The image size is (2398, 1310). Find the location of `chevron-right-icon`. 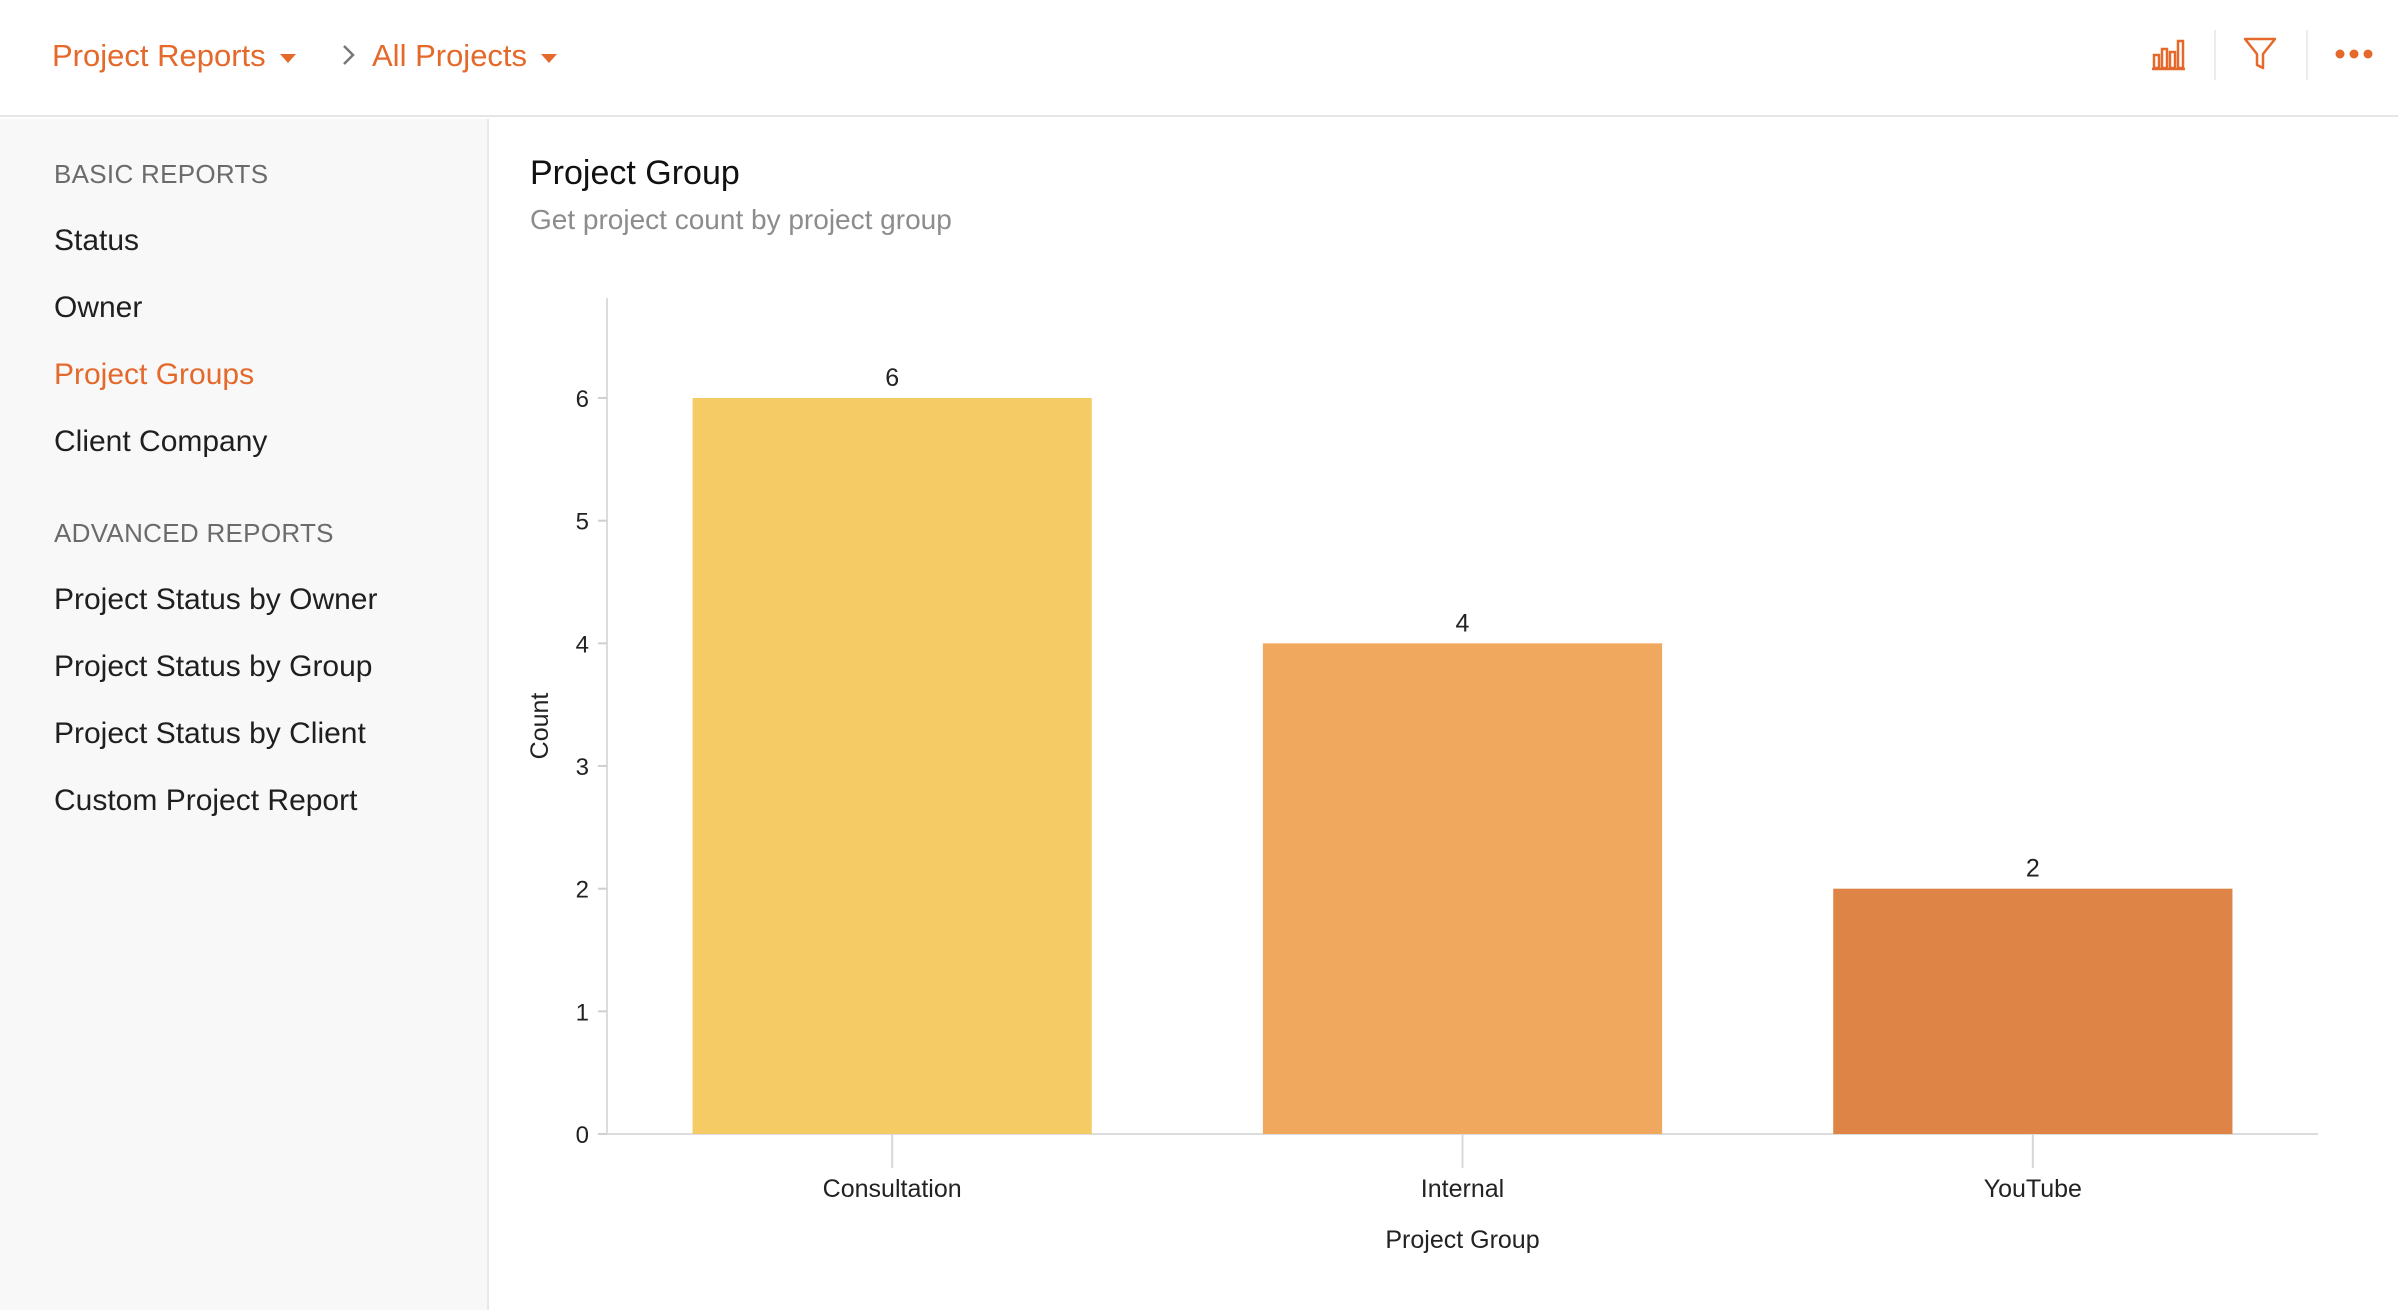

chevron-right-icon is located at coordinates (349, 55).